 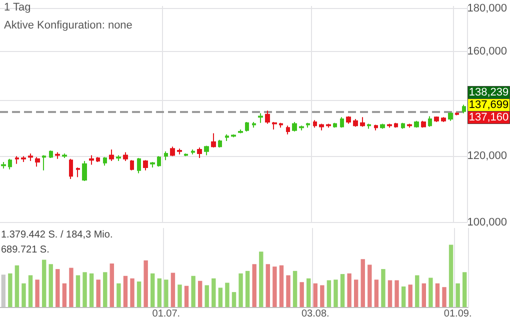 I want to click on annotation: Aktive Konfiguration: none, so click(x=68, y=26).